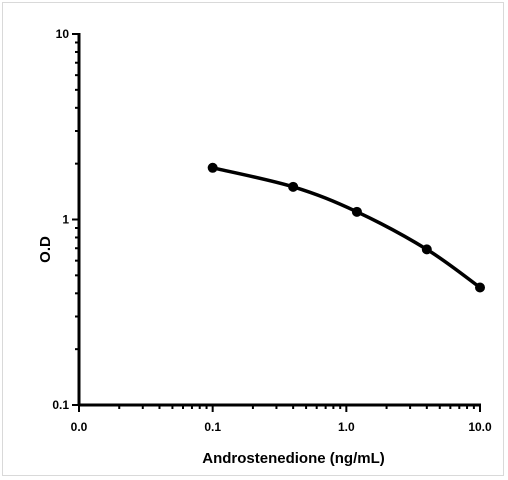  I want to click on x-tick-label: 10.0, so click(480, 427).